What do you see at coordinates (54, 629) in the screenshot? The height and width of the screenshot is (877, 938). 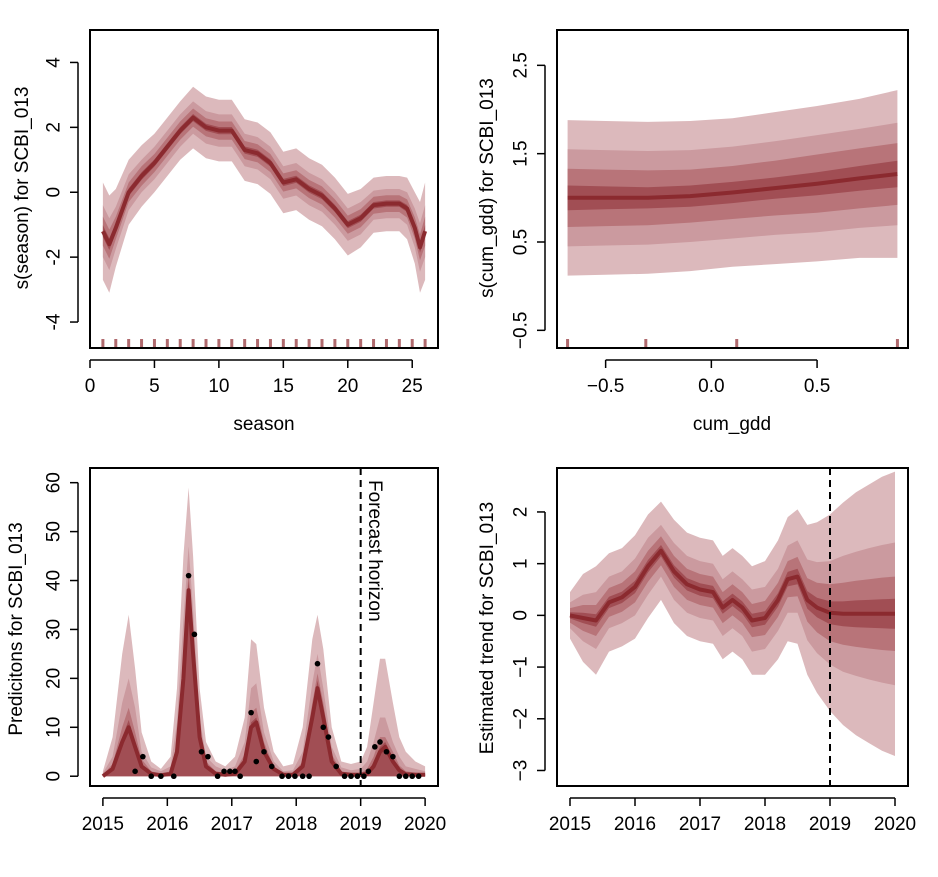 I see `predictions-y-tick-label: 30` at bounding box center [54, 629].